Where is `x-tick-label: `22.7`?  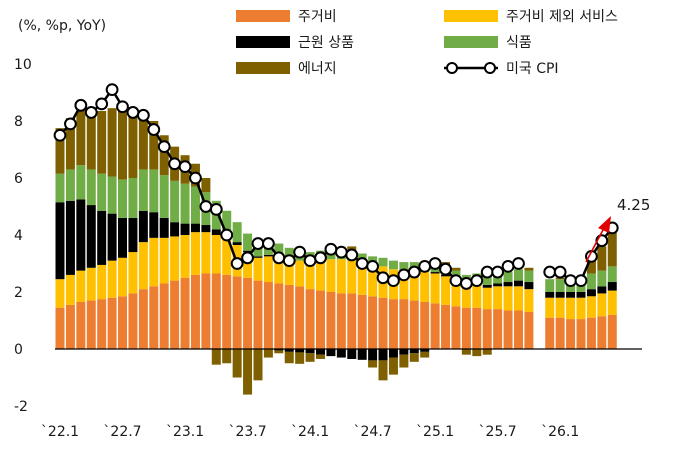
x-tick-label: `22.7 is located at coordinates (122, 432).